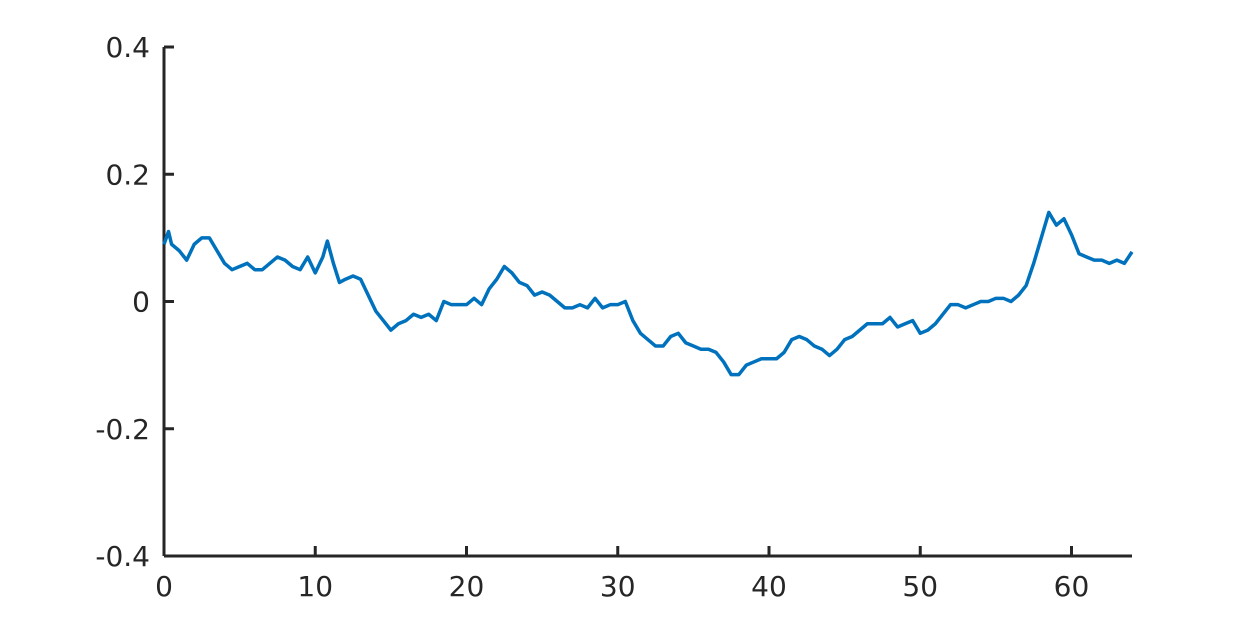 The width and height of the screenshot is (1250, 625). Describe the element at coordinates (467, 586) in the screenshot. I see `x-tick-label: 20` at that location.